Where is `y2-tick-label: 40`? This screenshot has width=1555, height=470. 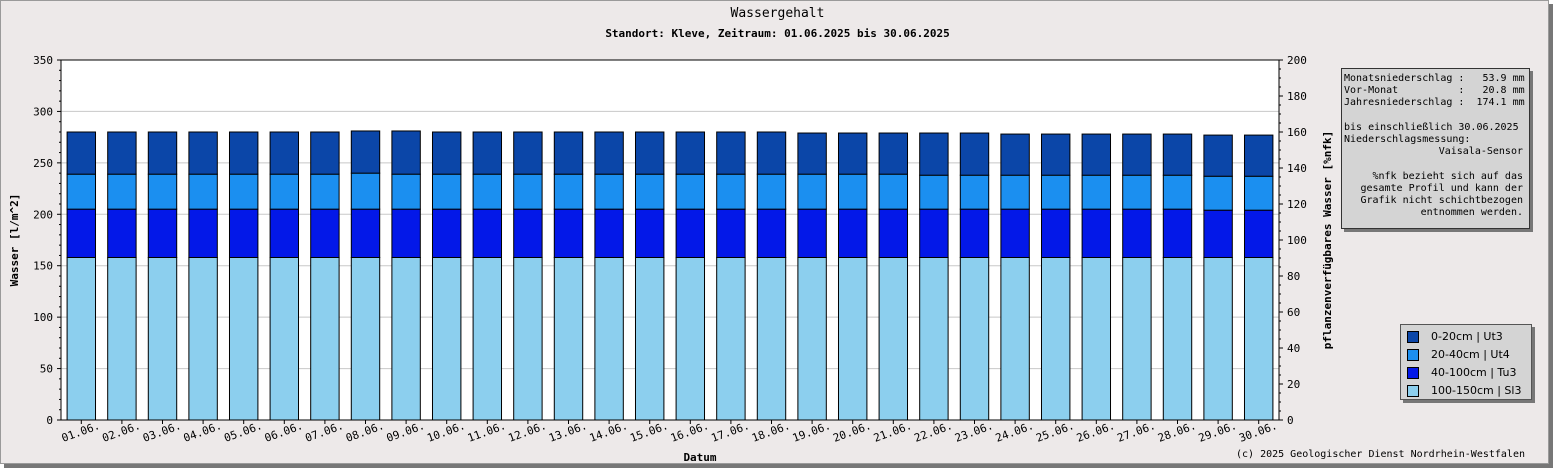 y2-tick-label: 40 is located at coordinates (1293, 348).